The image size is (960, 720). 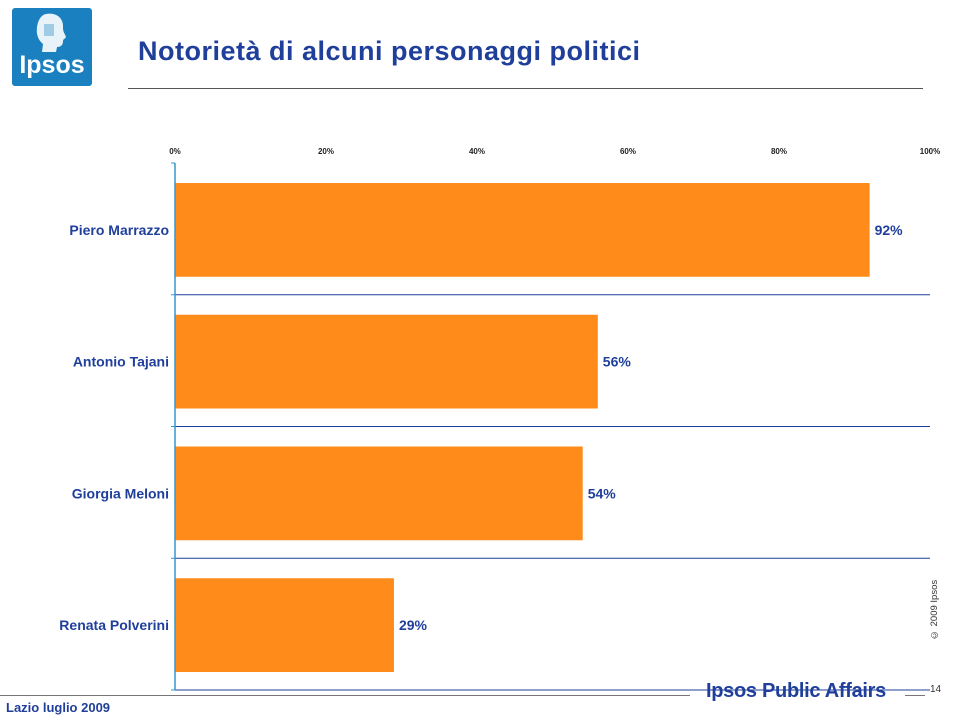 I want to click on x-tick-label: 60%, so click(x=628, y=151).